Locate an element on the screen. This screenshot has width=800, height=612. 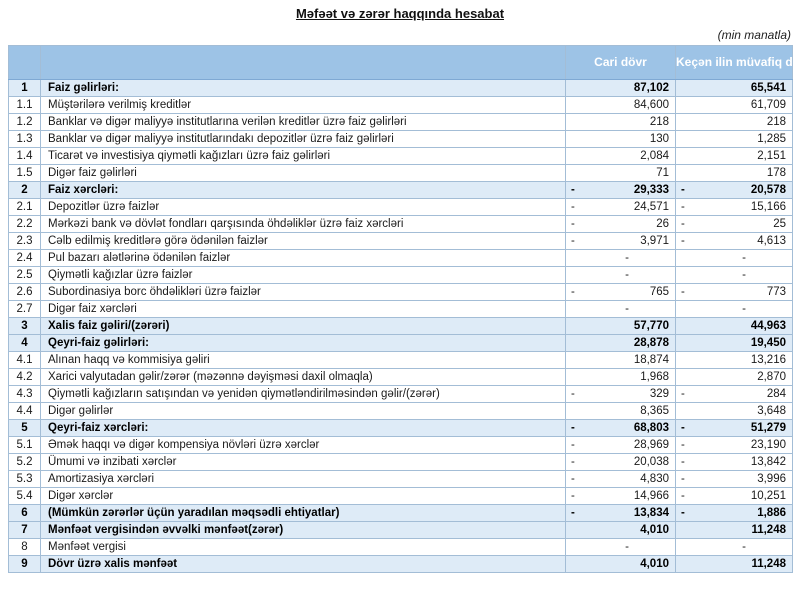
current-period-value: 218 is located at coordinates (620, 122).